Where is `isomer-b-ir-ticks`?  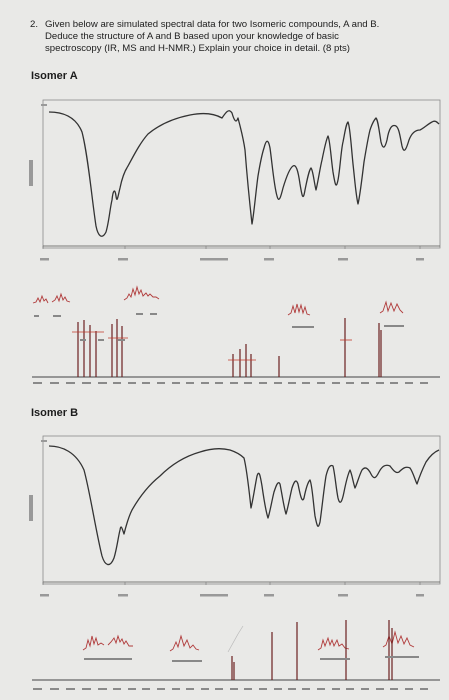 isomer-b-ir-ticks is located at coordinates (231, 583).